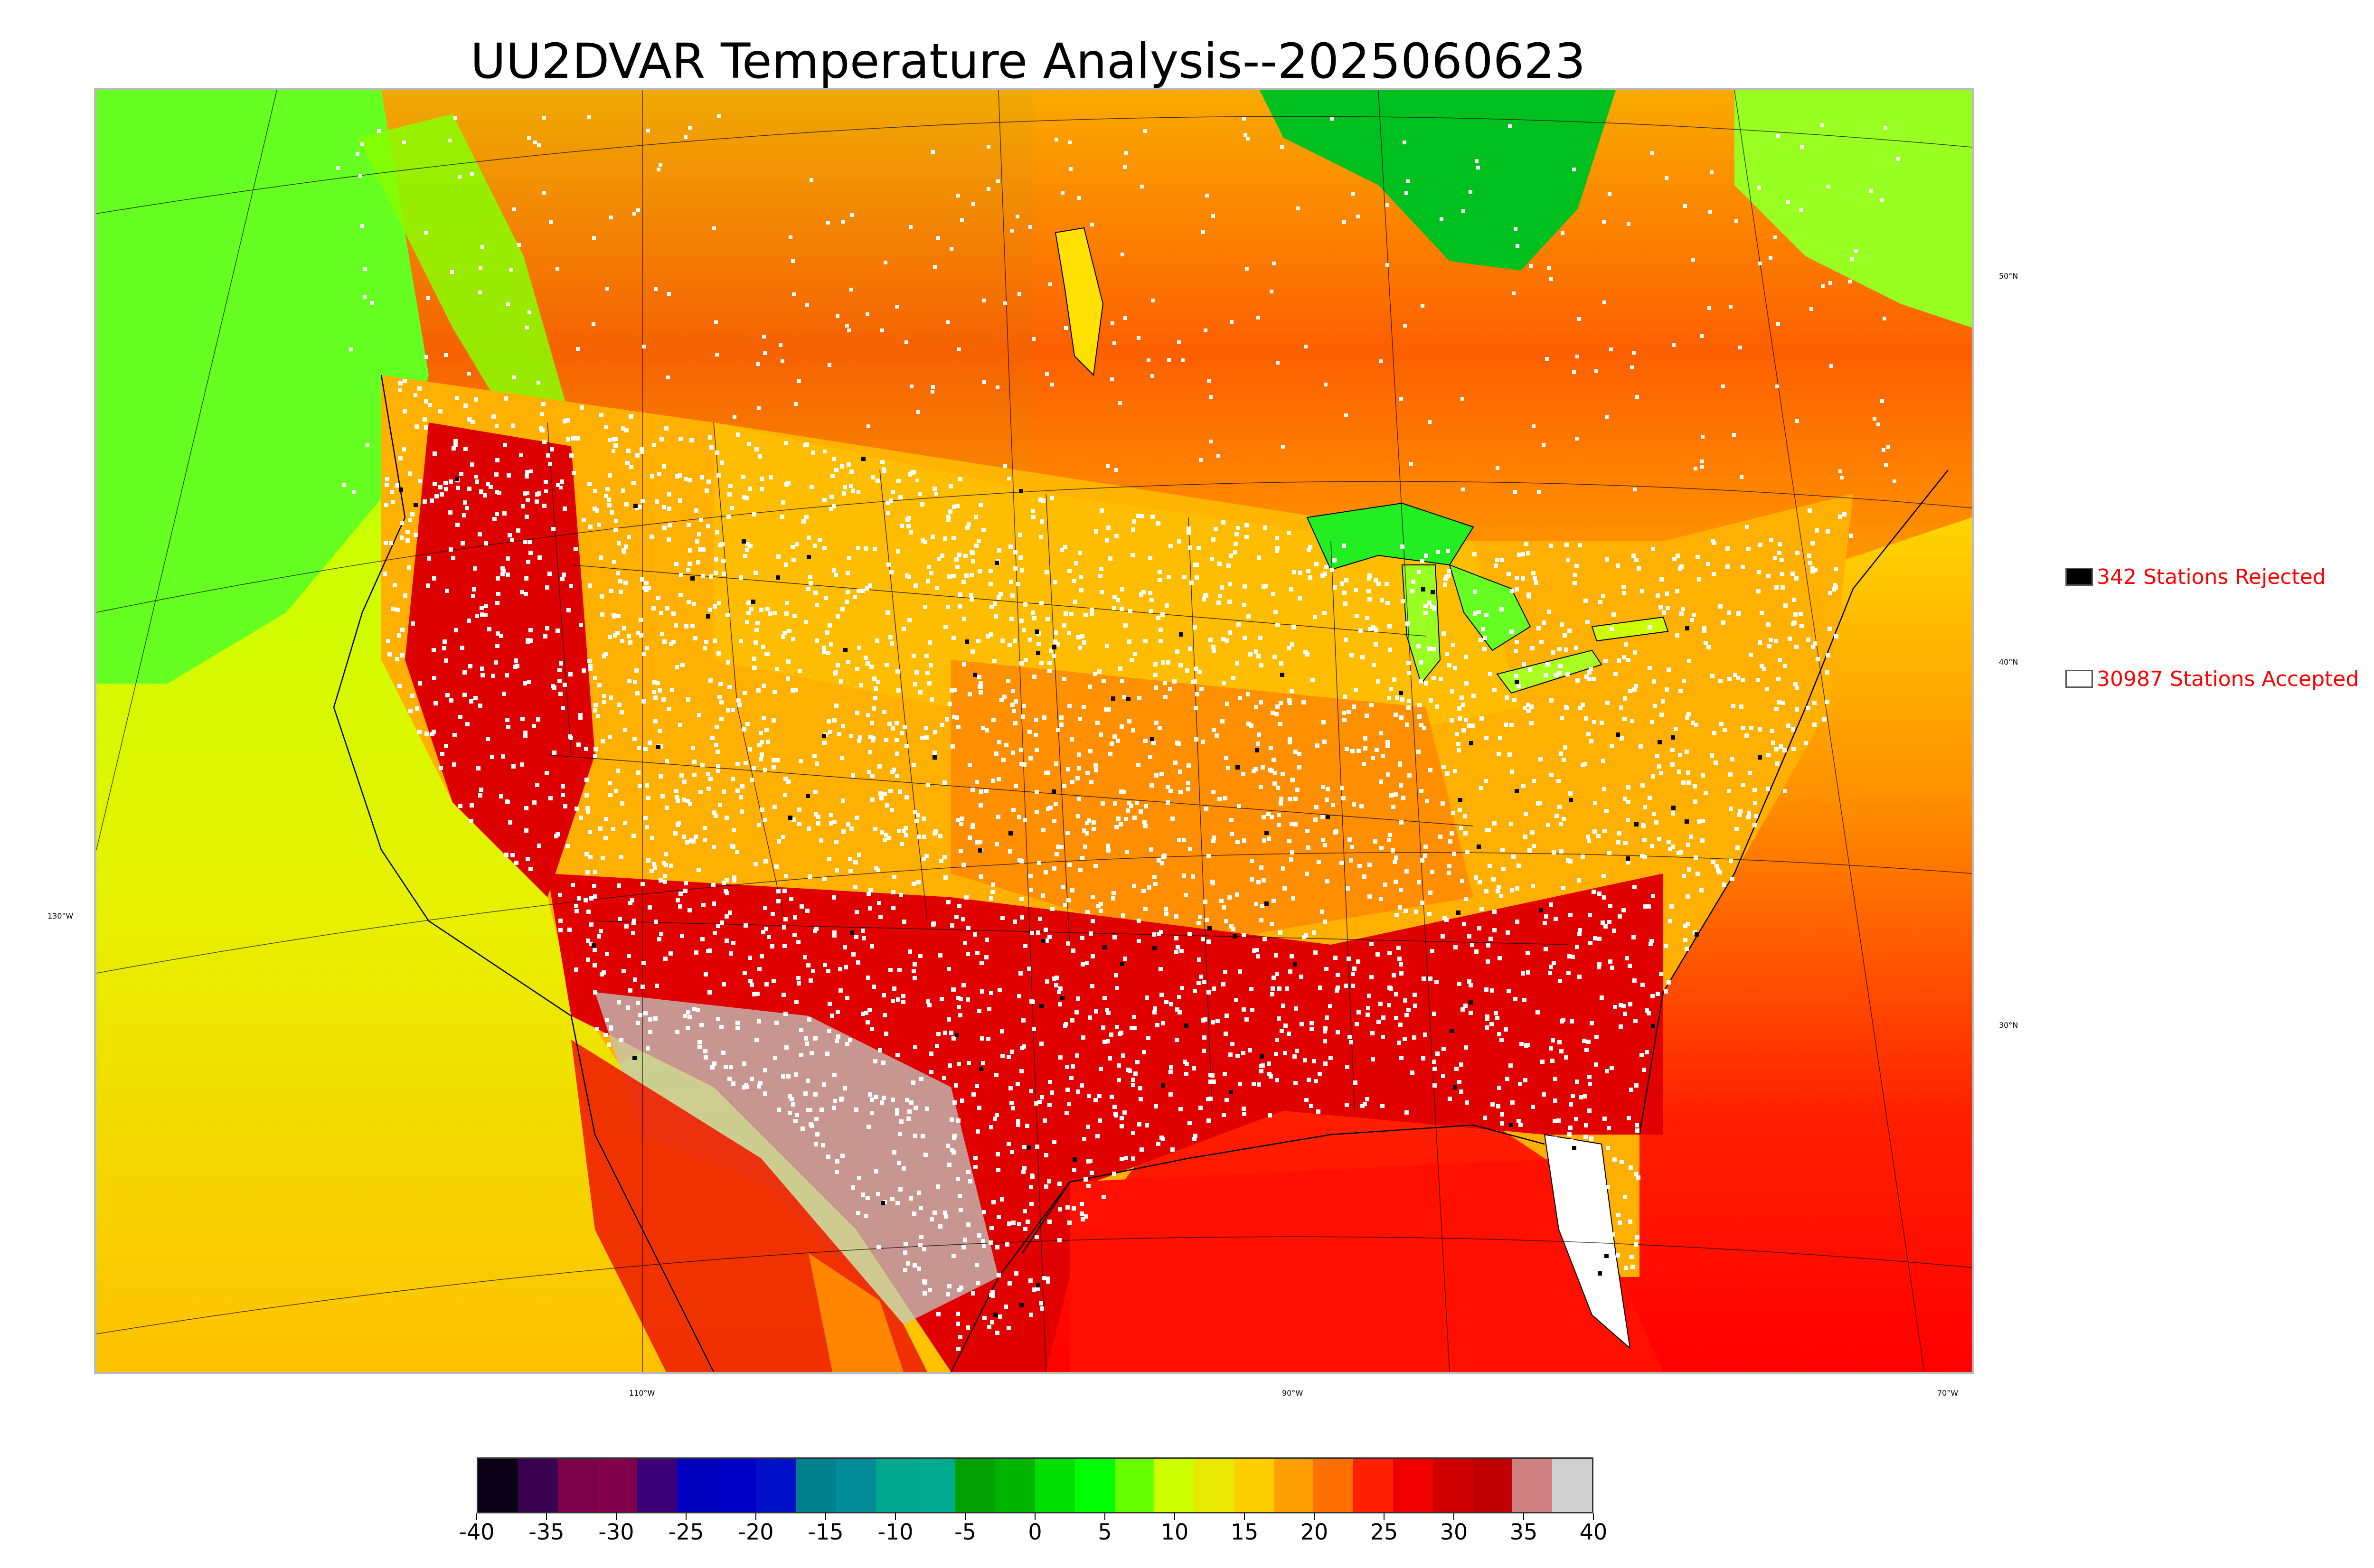  I want to click on colorbar-segment, so click(935, 1485).